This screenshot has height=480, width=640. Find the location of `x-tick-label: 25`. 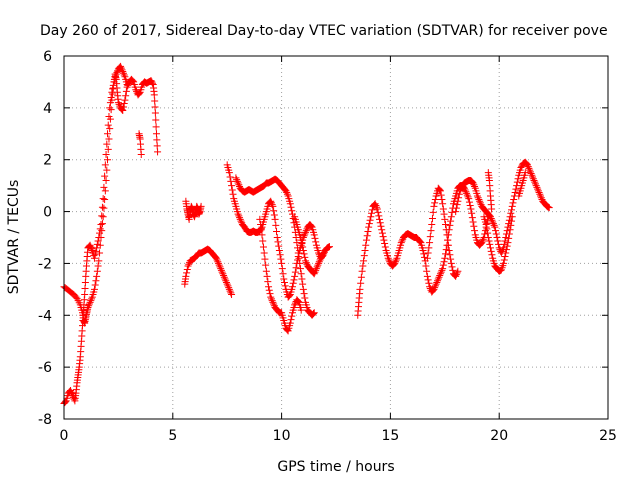

x-tick-label: 25 is located at coordinates (608, 436).